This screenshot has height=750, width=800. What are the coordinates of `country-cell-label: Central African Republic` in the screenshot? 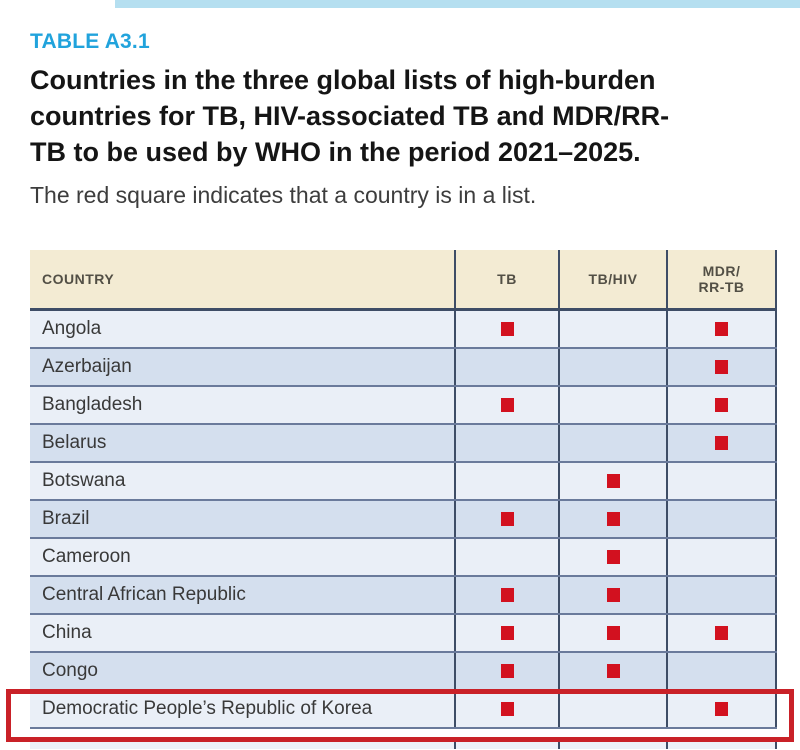 It's located at (144, 594).